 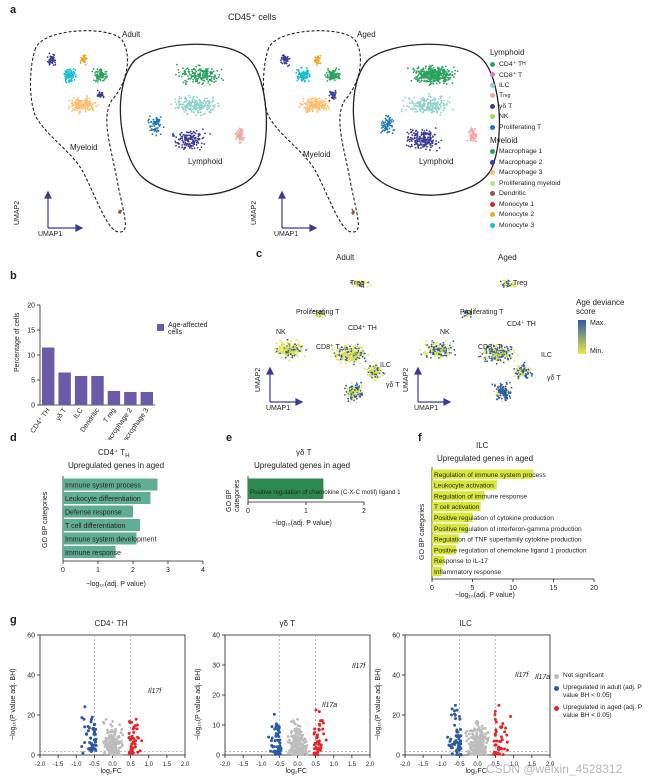 What do you see at coordinates (420, 438) in the screenshot?
I see `panel-f-label: f` at bounding box center [420, 438].